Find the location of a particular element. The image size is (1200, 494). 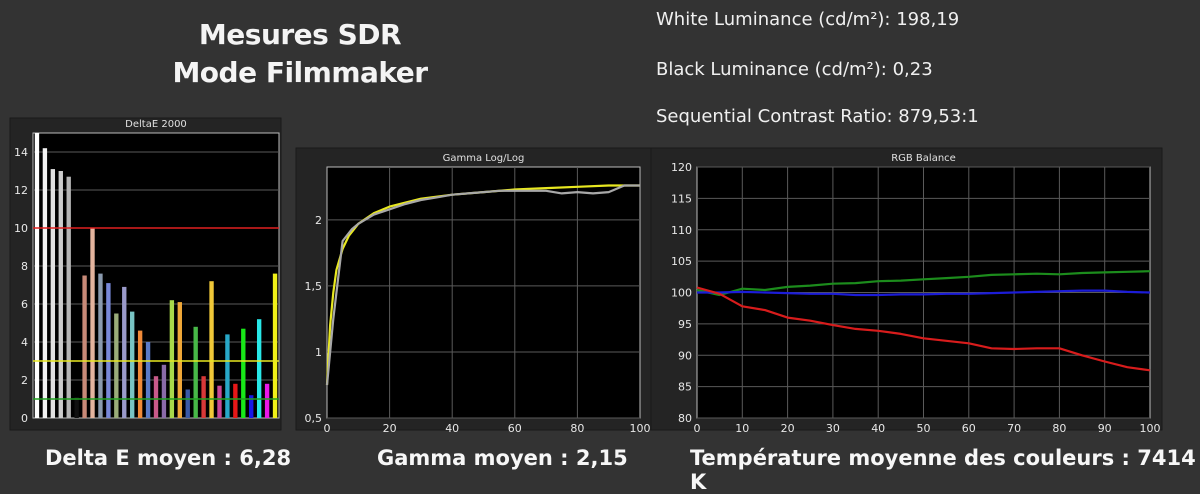

y-tick-label: 12 is located at coordinates (21, 190).